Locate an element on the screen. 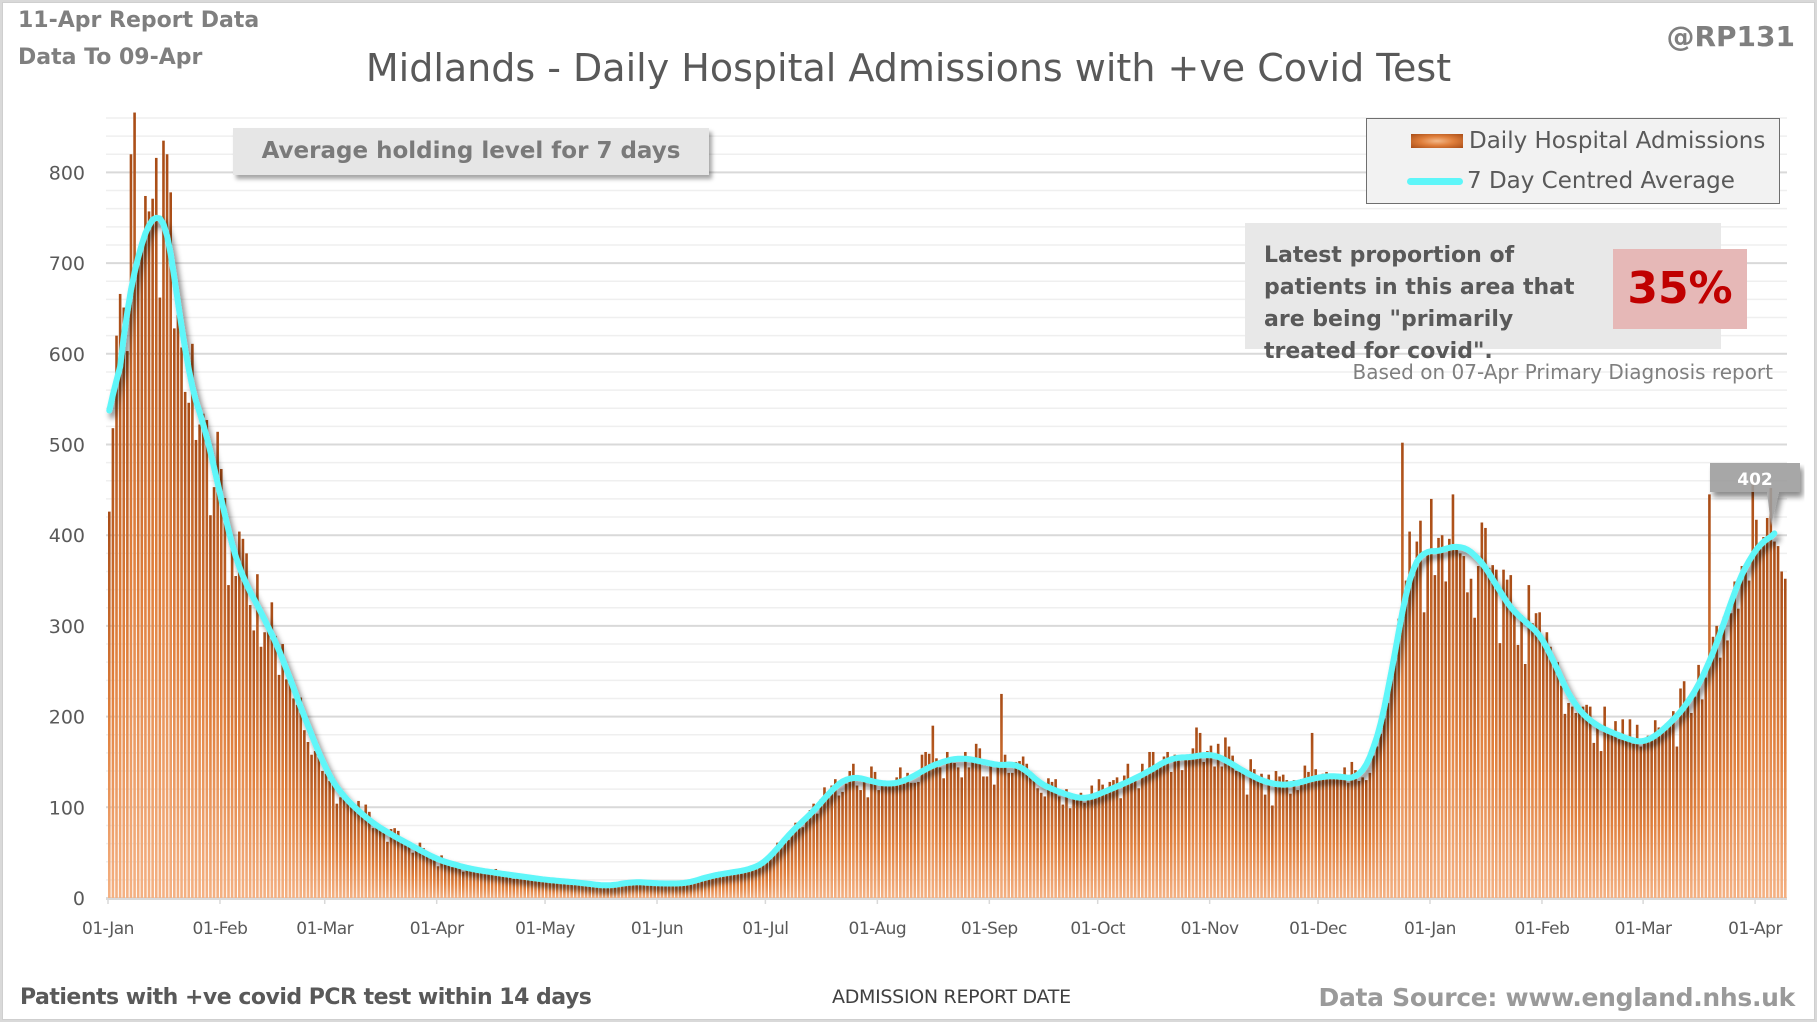 Image resolution: width=1817 pixels, height=1022 pixels. legend-label-average: 7 Day Centred Average is located at coordinates (1601, 181).